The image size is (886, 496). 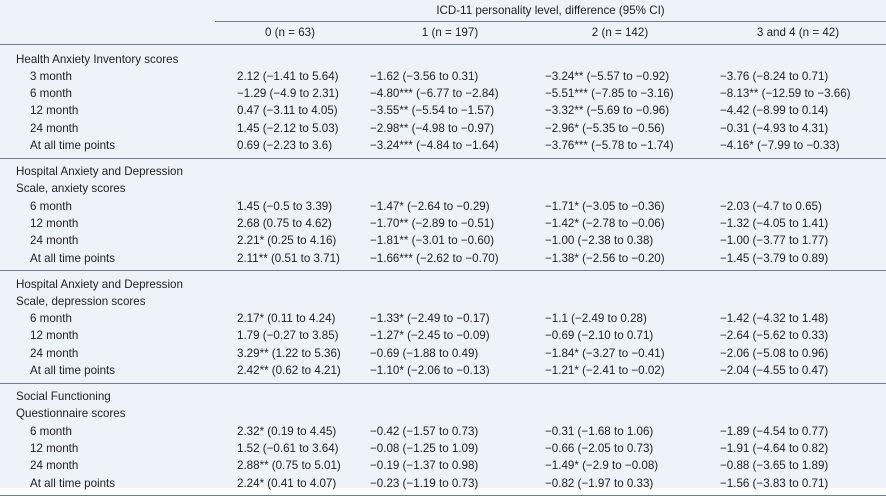 What do you see at coordinates (424, 448) in the screenshot?
I see `cell: −0.08 (−1.25 to 1.09)` at bounding box center [424, 448].